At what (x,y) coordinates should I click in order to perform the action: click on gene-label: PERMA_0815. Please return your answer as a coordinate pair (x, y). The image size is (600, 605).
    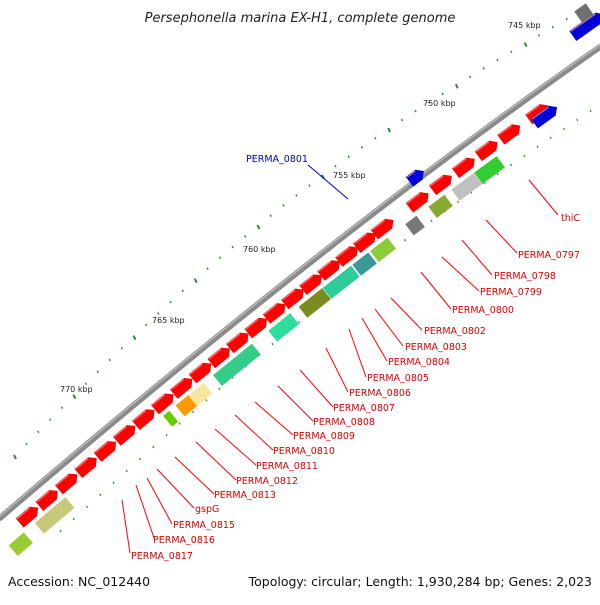
    Looking at the image, I should click on (204, 525).